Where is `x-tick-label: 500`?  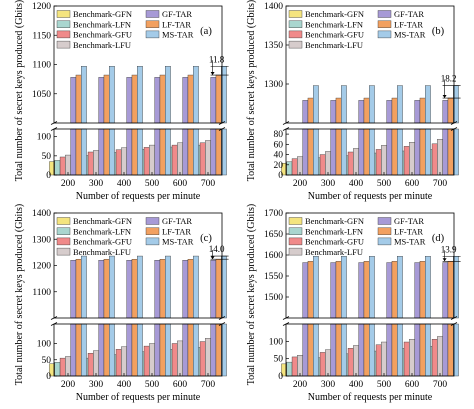 x-tick-label: 500 is located at coordinates (152, 184).